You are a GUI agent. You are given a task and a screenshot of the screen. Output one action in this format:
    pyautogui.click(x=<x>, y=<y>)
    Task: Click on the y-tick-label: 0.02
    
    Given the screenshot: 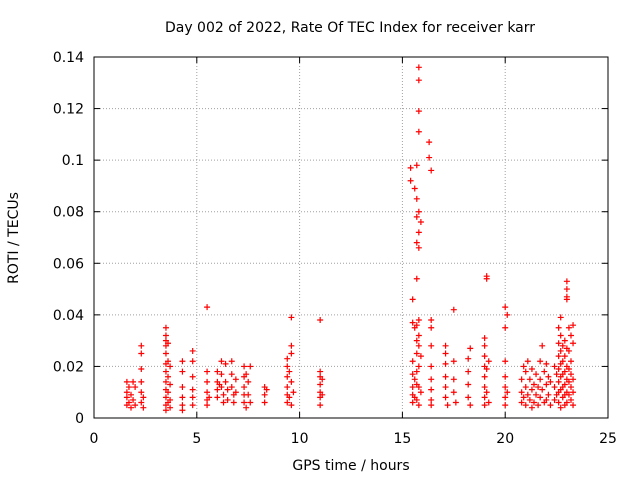 What is the action you would take?
    pyautogui.click(x=68, y=367)
    